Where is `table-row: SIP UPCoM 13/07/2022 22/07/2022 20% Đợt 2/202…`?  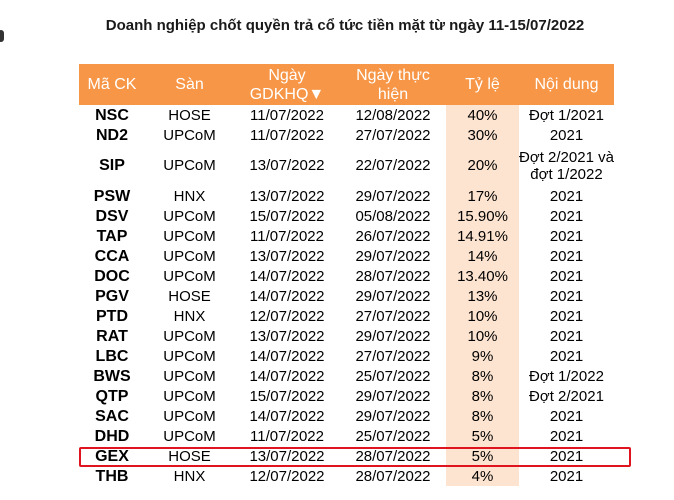 table-row: SIP UPCoM 13/07/2022 22/07/2022 20% Đợt 2/202… is located at coordinates (346, 165).